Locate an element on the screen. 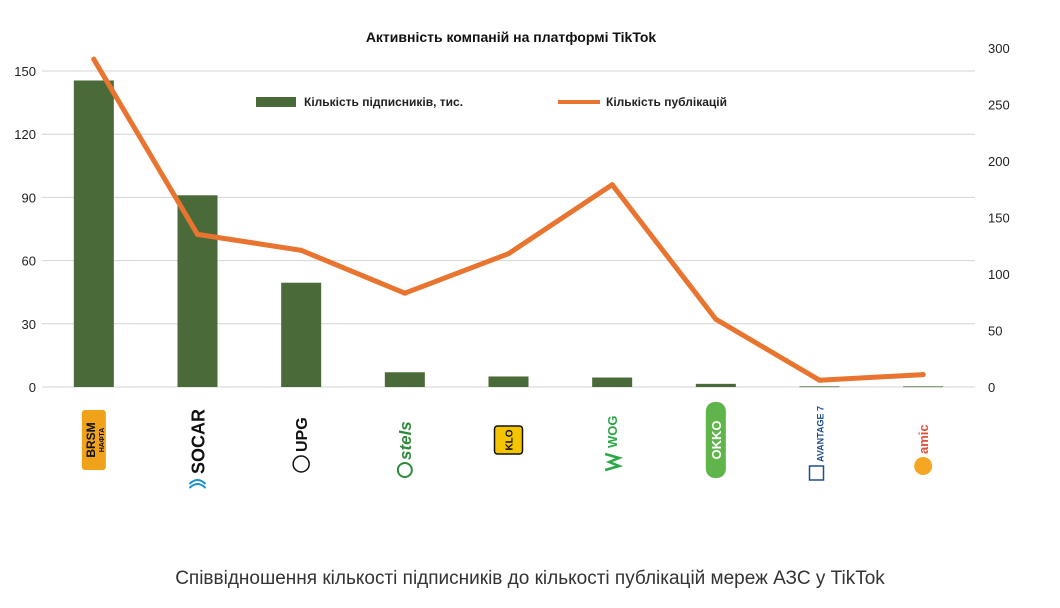  right-tick-label: 200 is located at coordinates (999, 161).